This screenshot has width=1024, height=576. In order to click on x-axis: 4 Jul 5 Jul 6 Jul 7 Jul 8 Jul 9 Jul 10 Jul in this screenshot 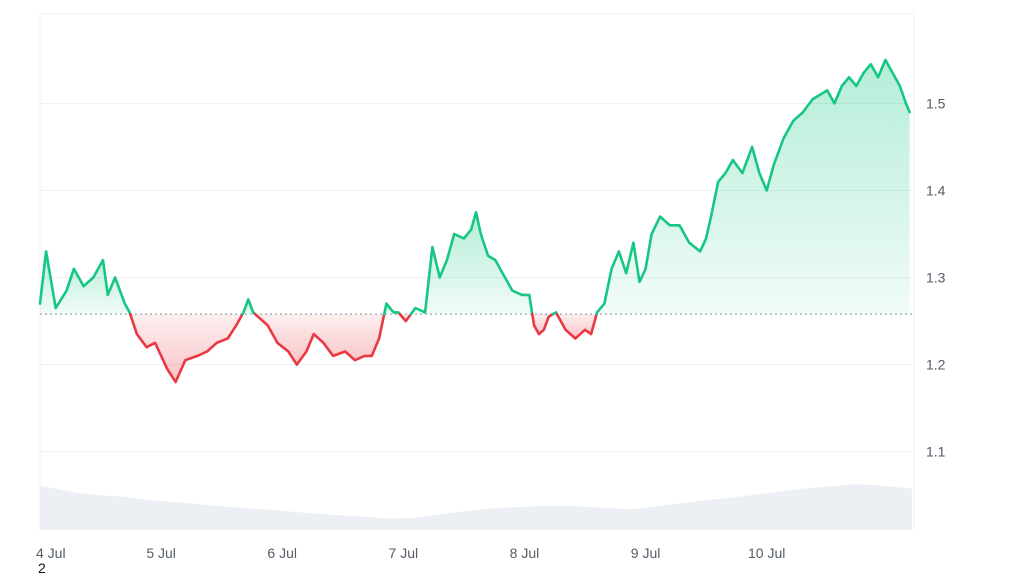, I will do `click(410, 553)`.